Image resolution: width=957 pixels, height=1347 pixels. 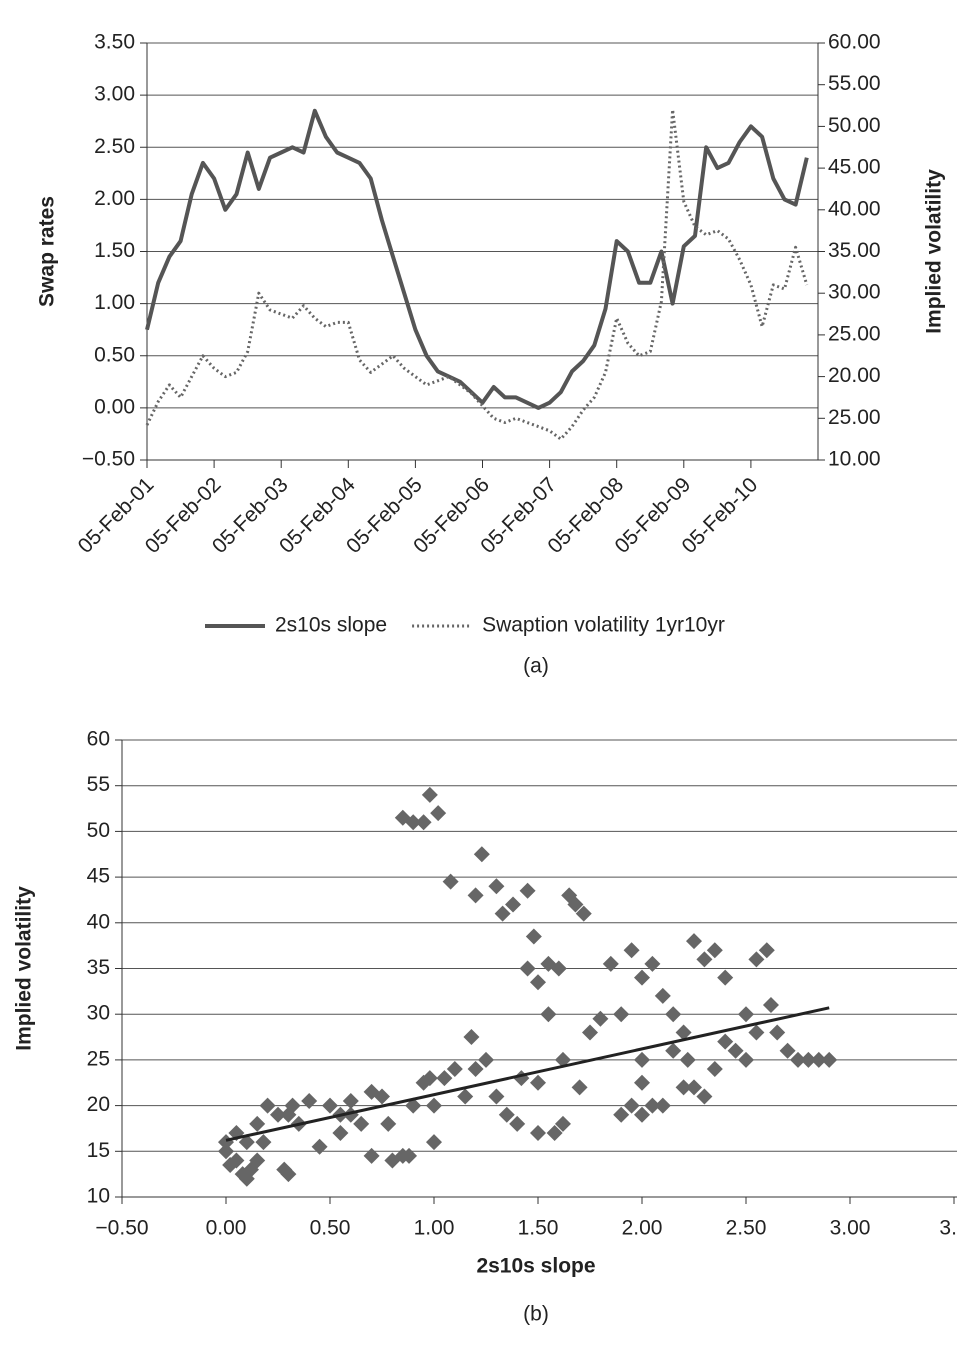 What do you see at coordinates (98, 876) in the screenshot?
I see `y-tick-label: 45` at bounding box center [98, 876].